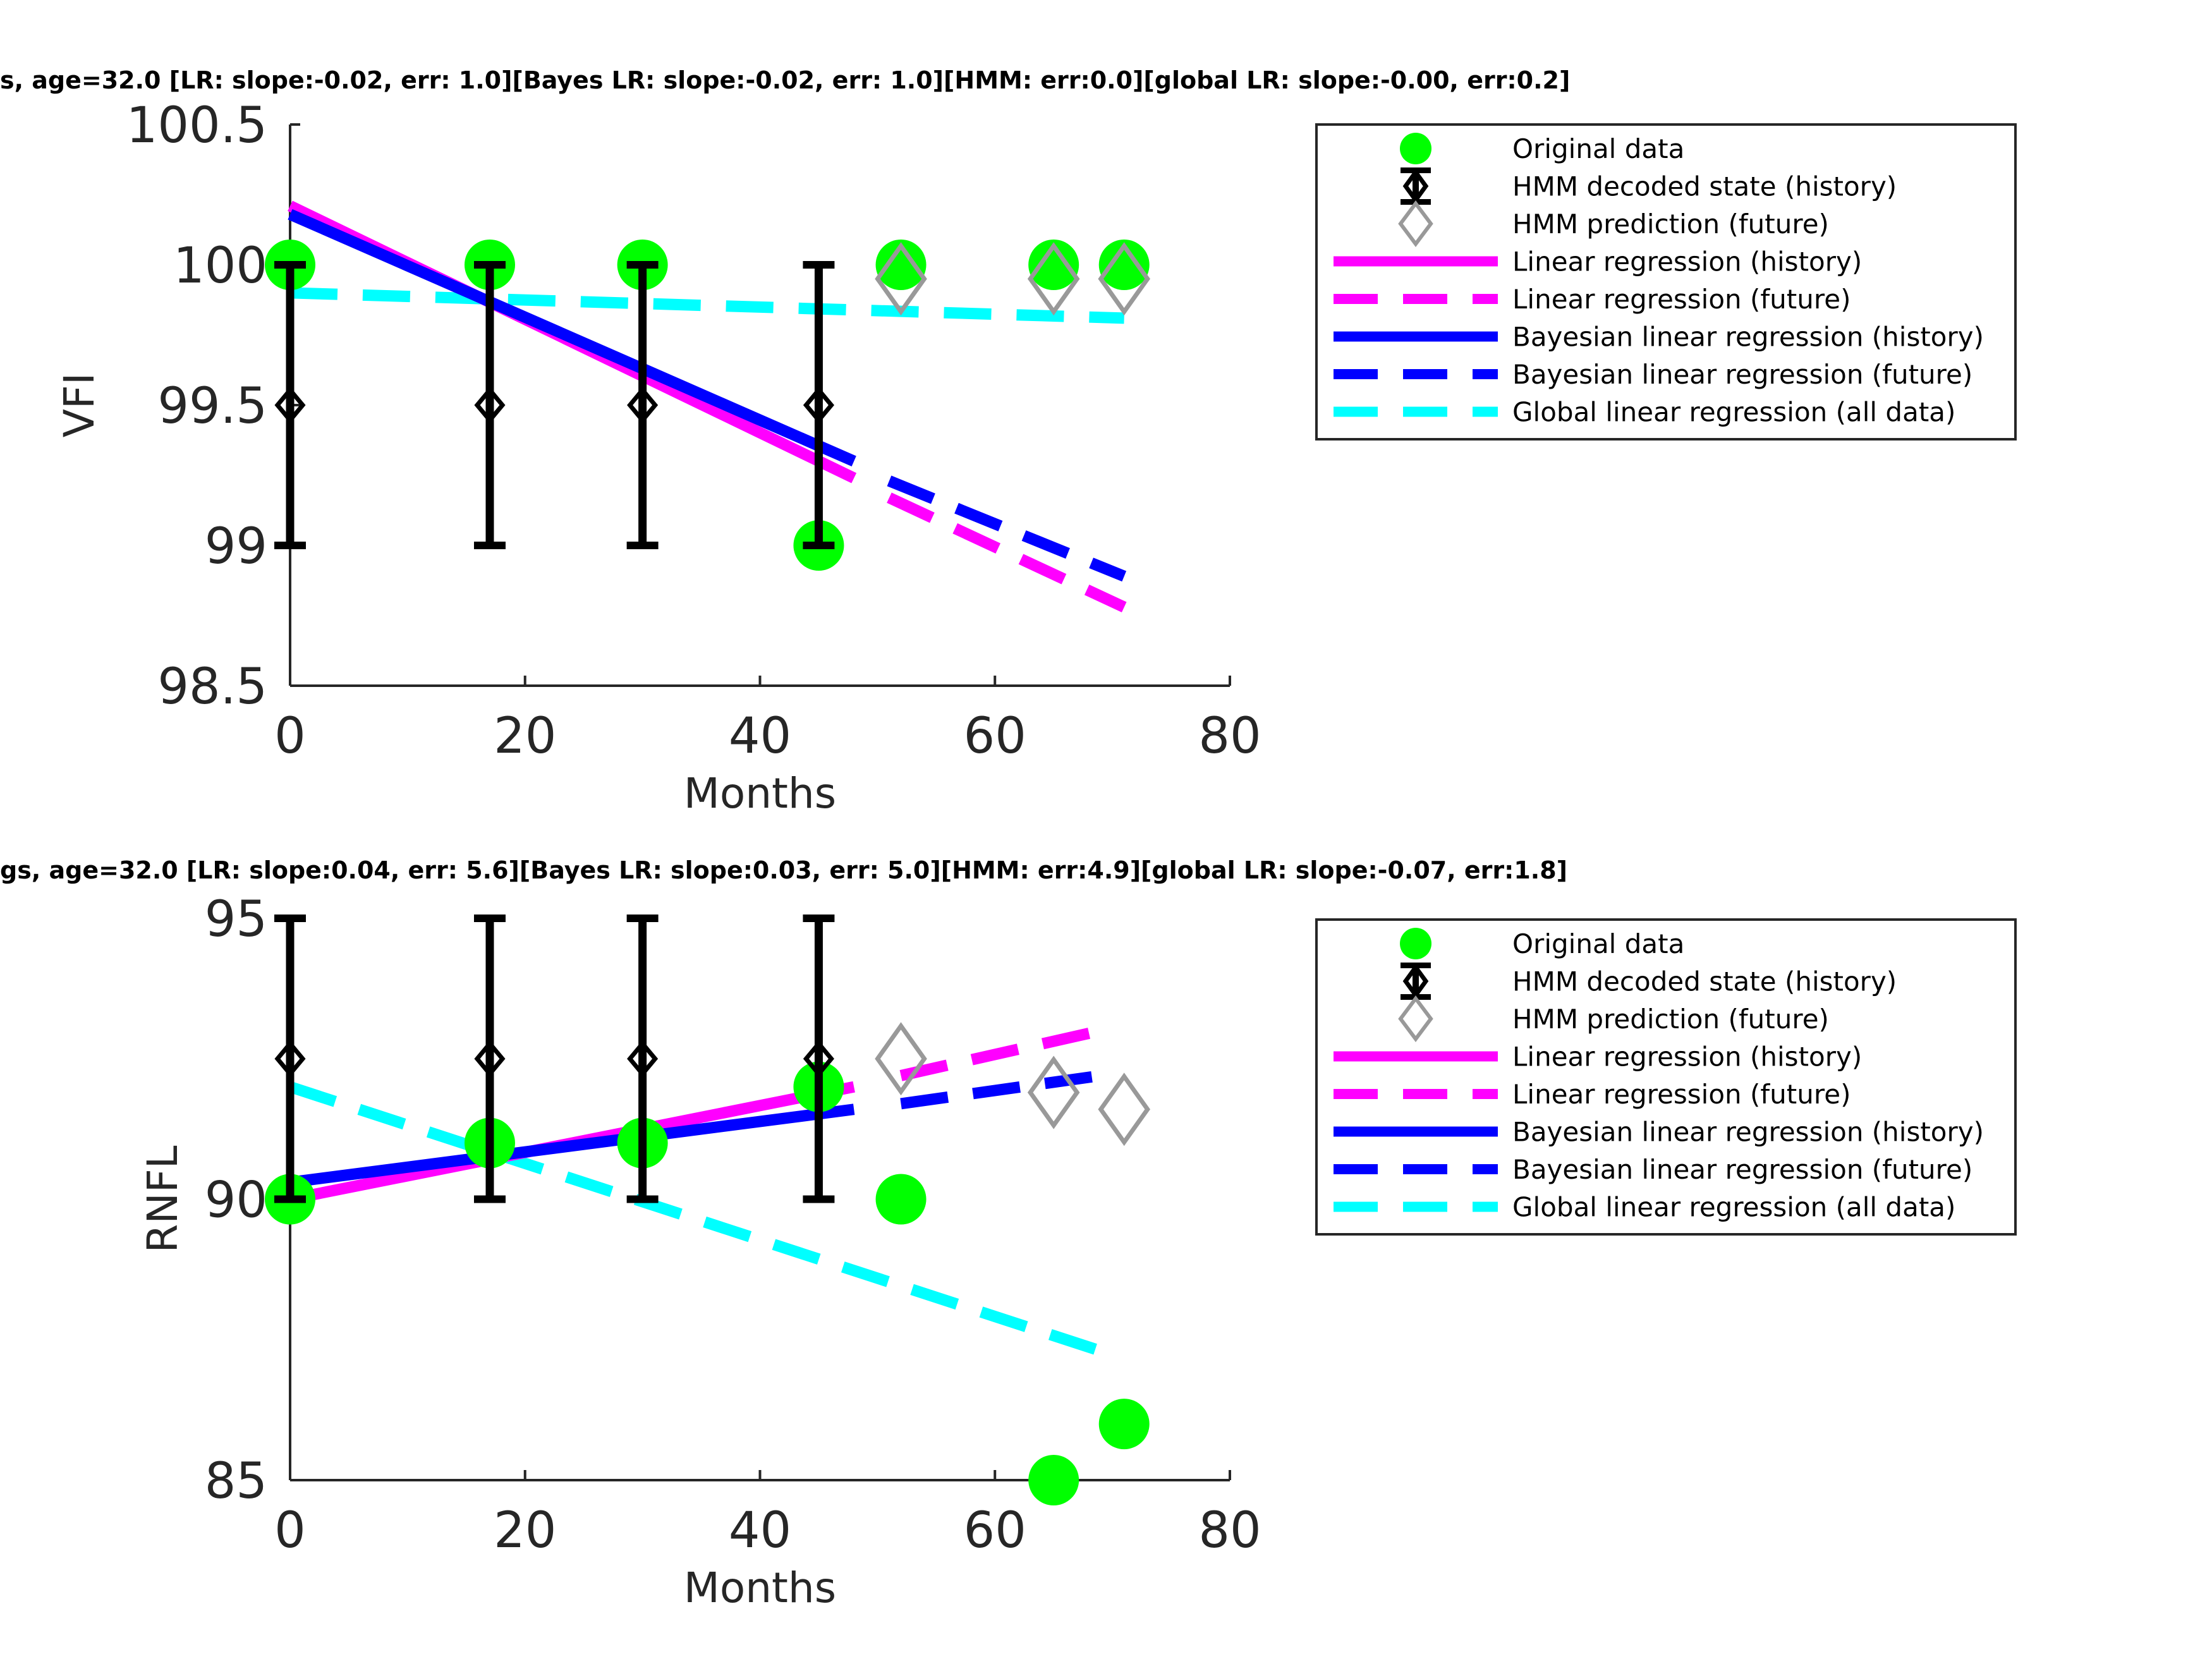  Describe the element at coordinates (236, 546) in the screenshot. I see `y-tick-label: 99` at that location.